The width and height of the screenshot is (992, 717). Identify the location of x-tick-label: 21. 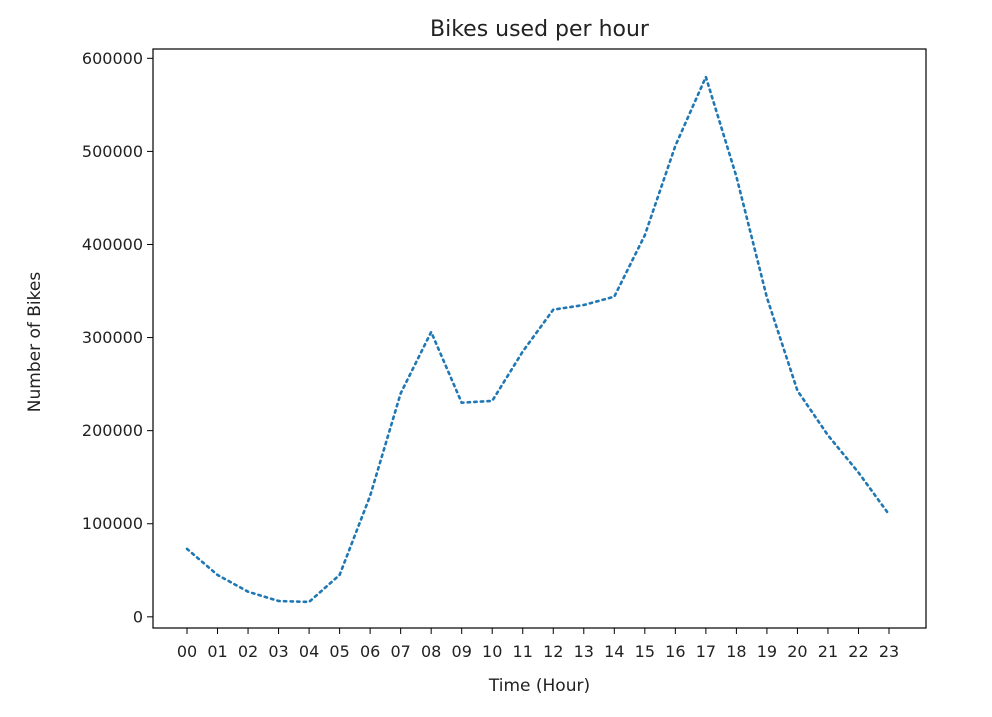
(828, 651).